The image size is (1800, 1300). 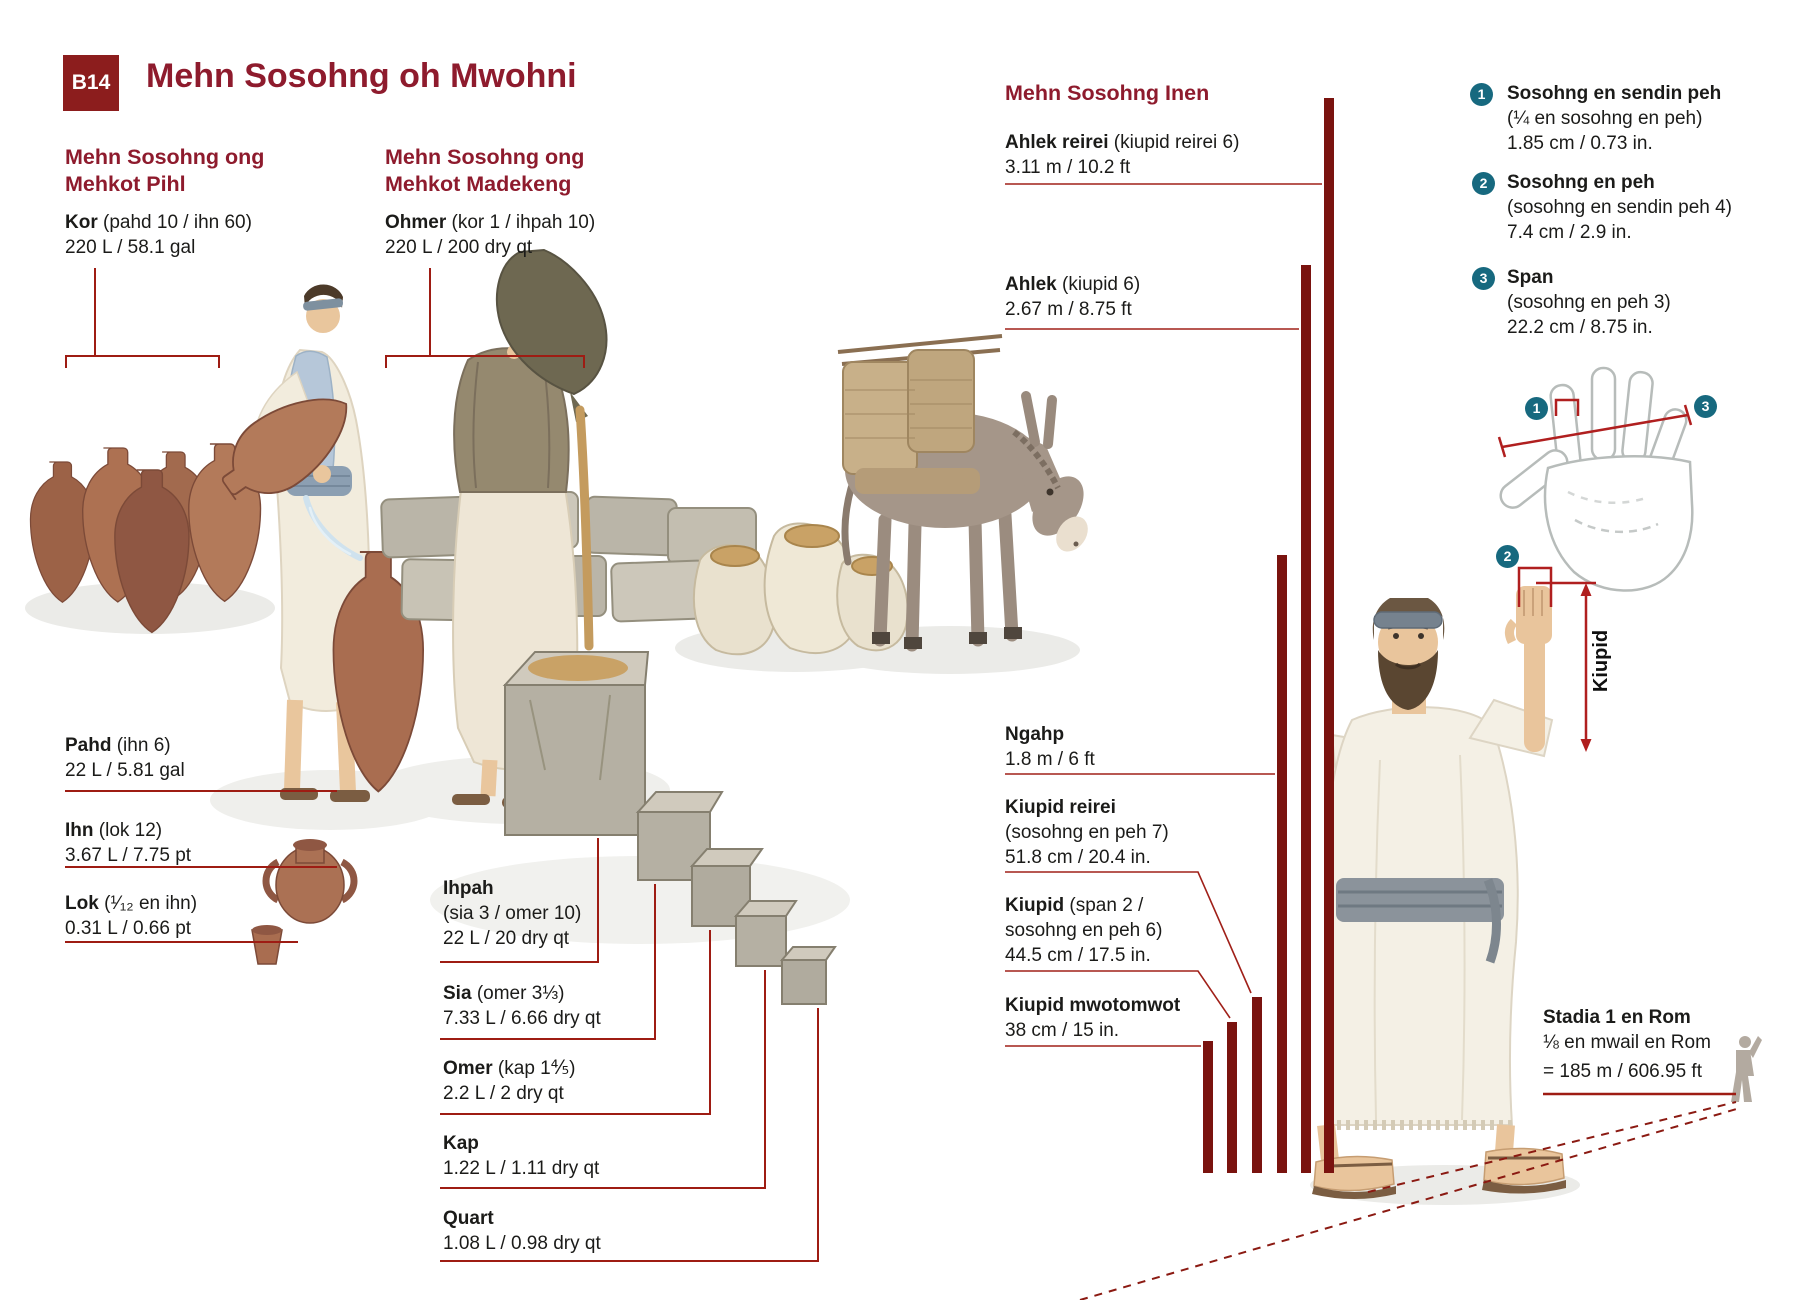 What do you see at coordinates (361, 76) in the screenshot?
I see `page-title: Mehn Sosohng oh Mwohni` at bounding box center [361, 76].